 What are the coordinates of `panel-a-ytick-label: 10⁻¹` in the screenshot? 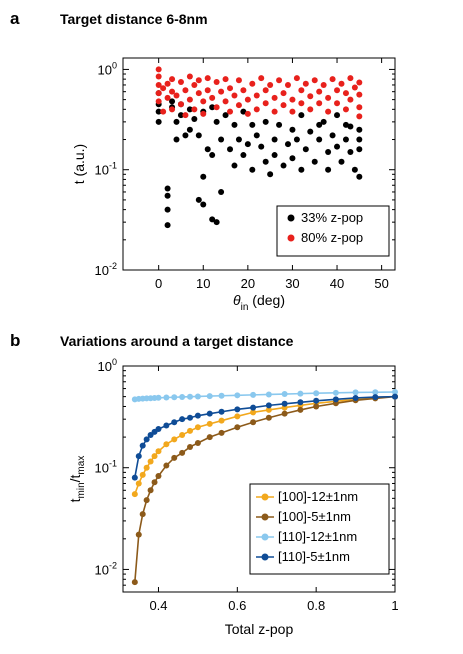 It's located at (106, 169).